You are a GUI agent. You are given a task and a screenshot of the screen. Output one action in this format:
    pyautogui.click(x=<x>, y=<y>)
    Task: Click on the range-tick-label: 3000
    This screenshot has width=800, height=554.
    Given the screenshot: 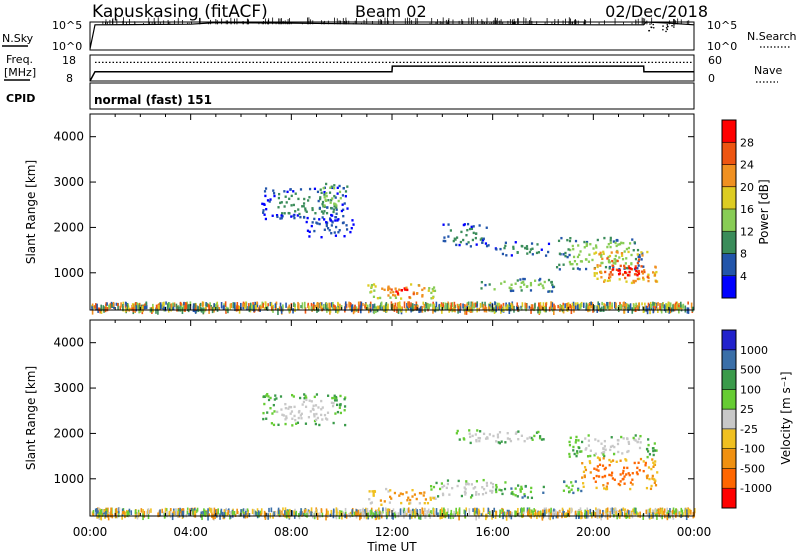 What is the action you would take?
    pyautogui.click(x=68, y=388)
    